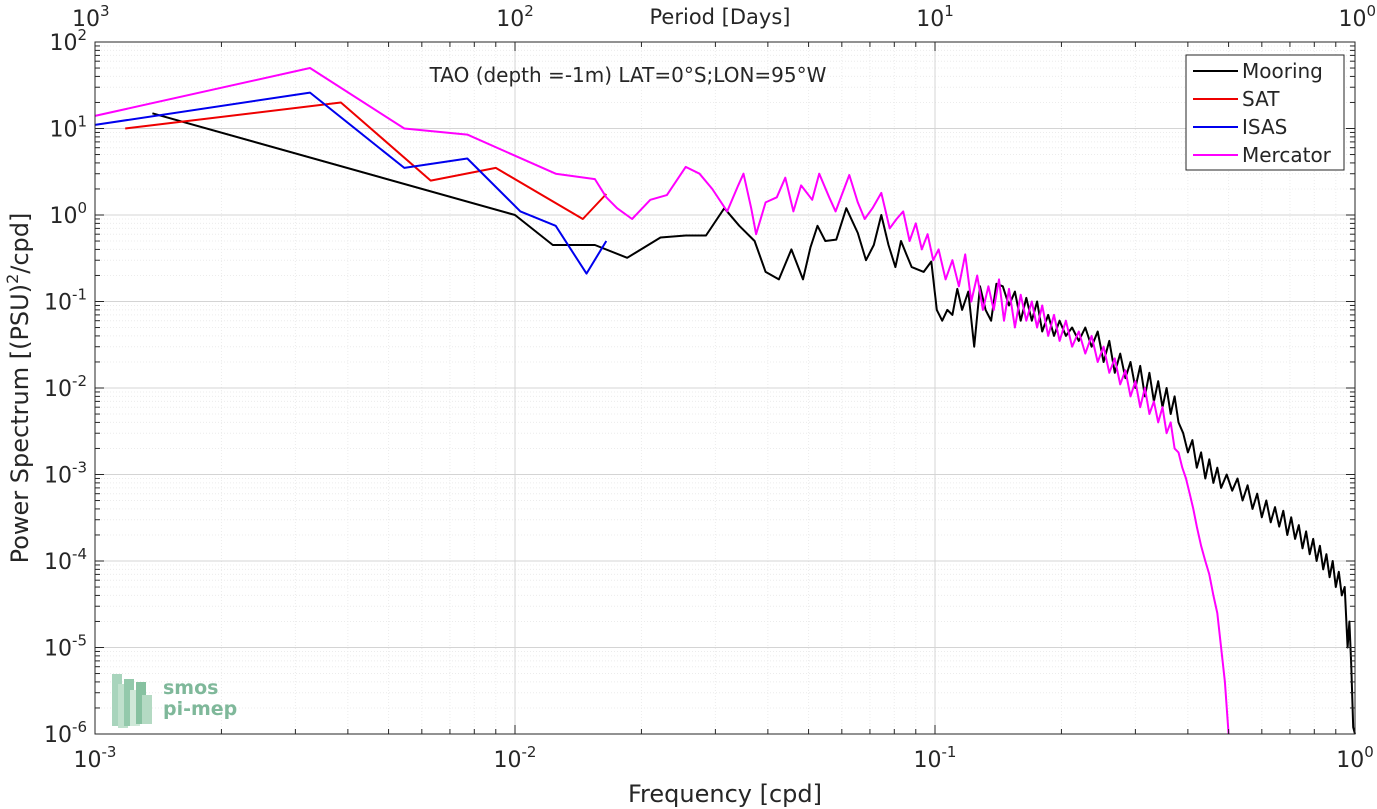 The height and width of the screenshot is (809, 1377). I want to click on x-tick-label: 10⁻³, so click(95, 758).